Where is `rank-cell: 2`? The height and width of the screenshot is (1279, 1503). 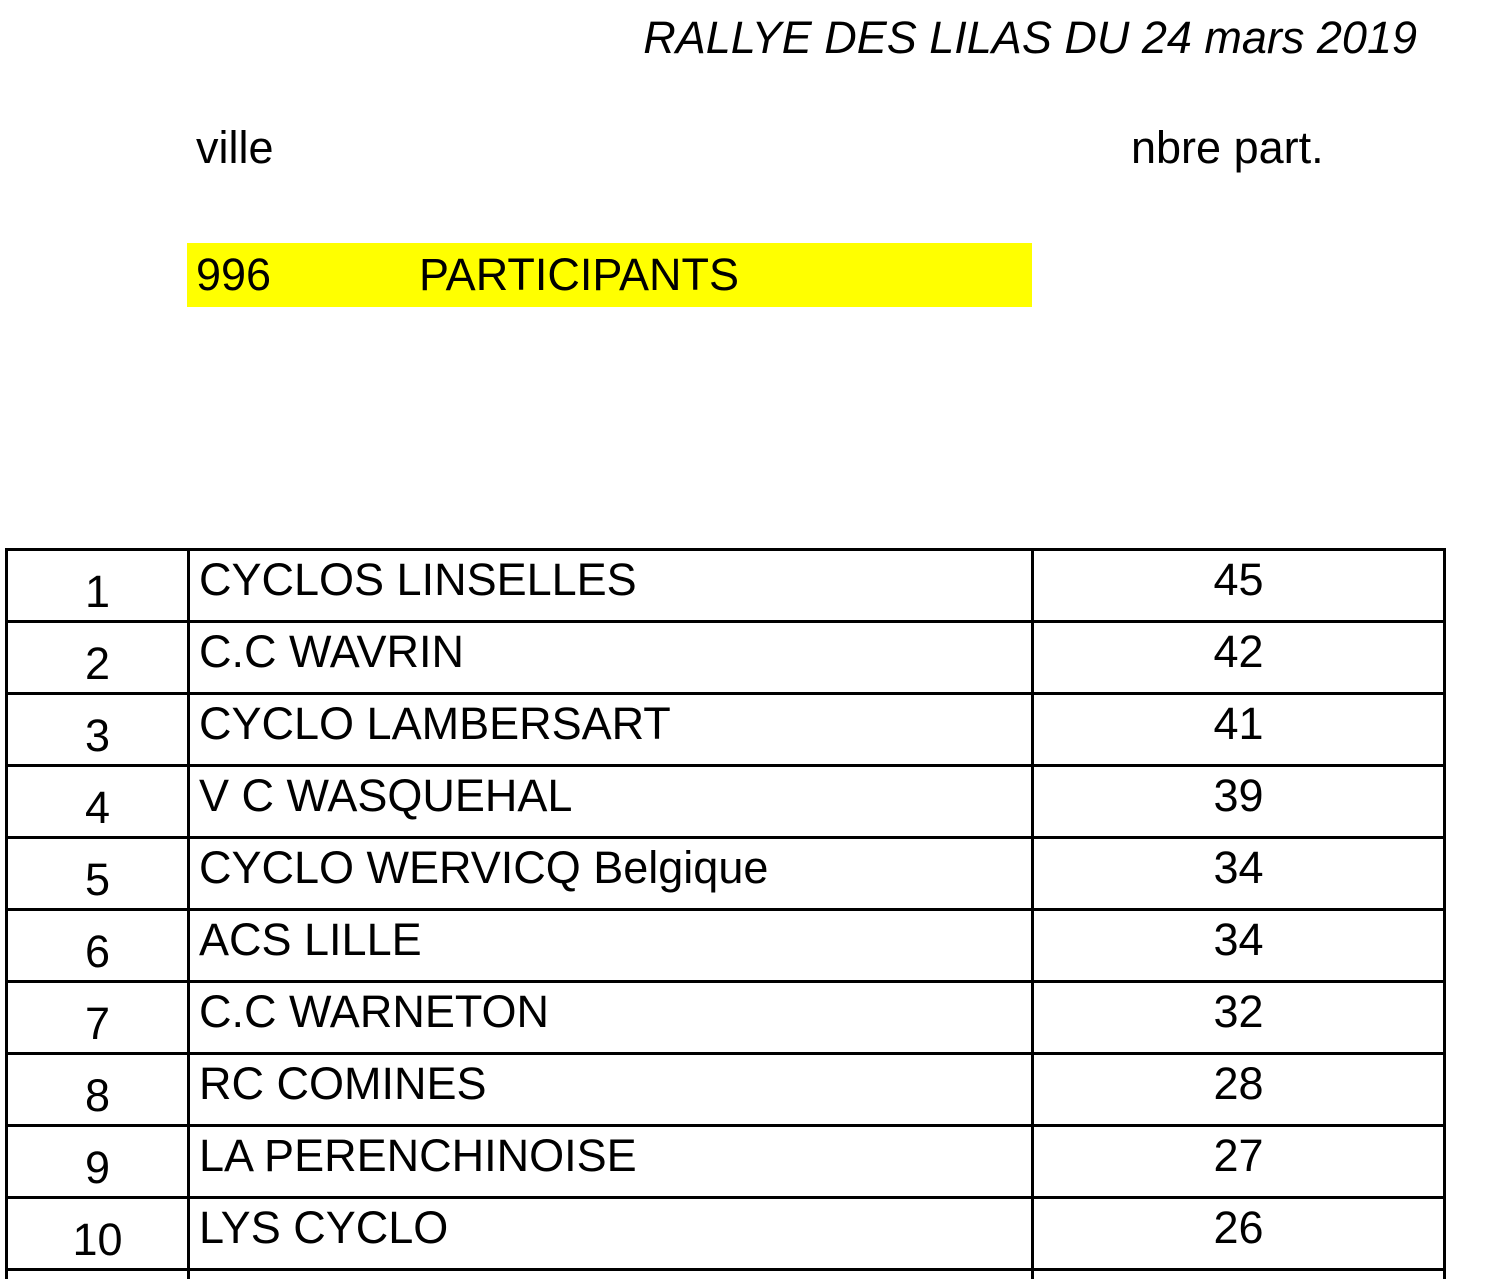
rank-cell: 2 is located at coordinates (98, 658).